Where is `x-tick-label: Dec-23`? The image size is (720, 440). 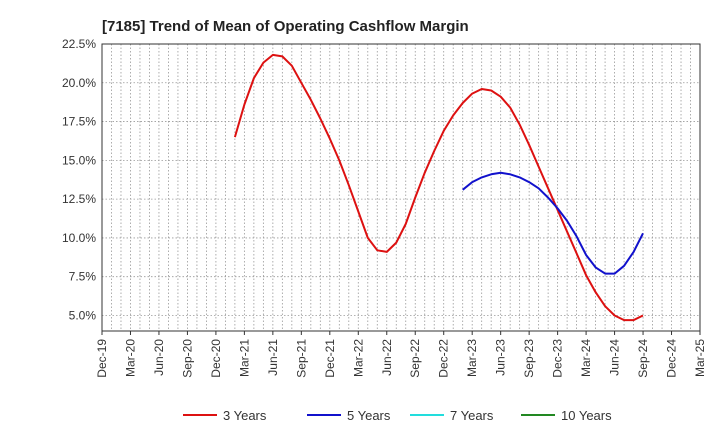
x-tick-label: Dec-23 is located at coordinates (558, 358).